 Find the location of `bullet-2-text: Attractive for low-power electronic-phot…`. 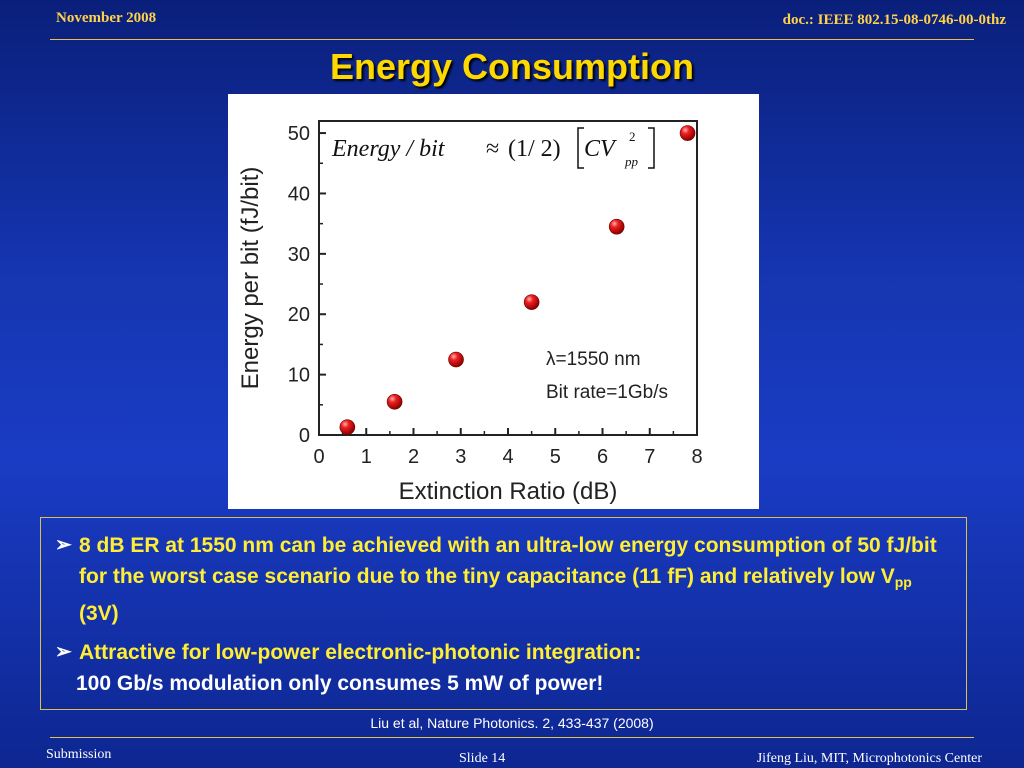

bullet-2-text: Attractive for low-power electronic-phot… is located at coordinates (360, 652).